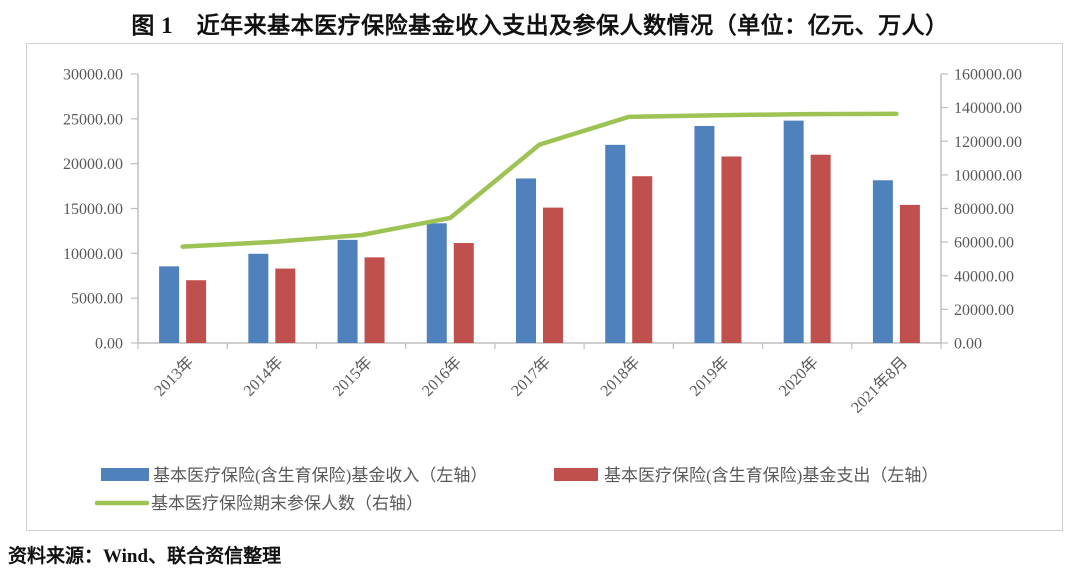 This screenshot has height=575, width=1080. What do you see at coordinates (540, 25) in the screenshot?
I see `chart-title: 图 1 近年来基本医疗保险基金收入支出及参保人数情况（单位：亿元、万人）` at bounding box center [540, 25].